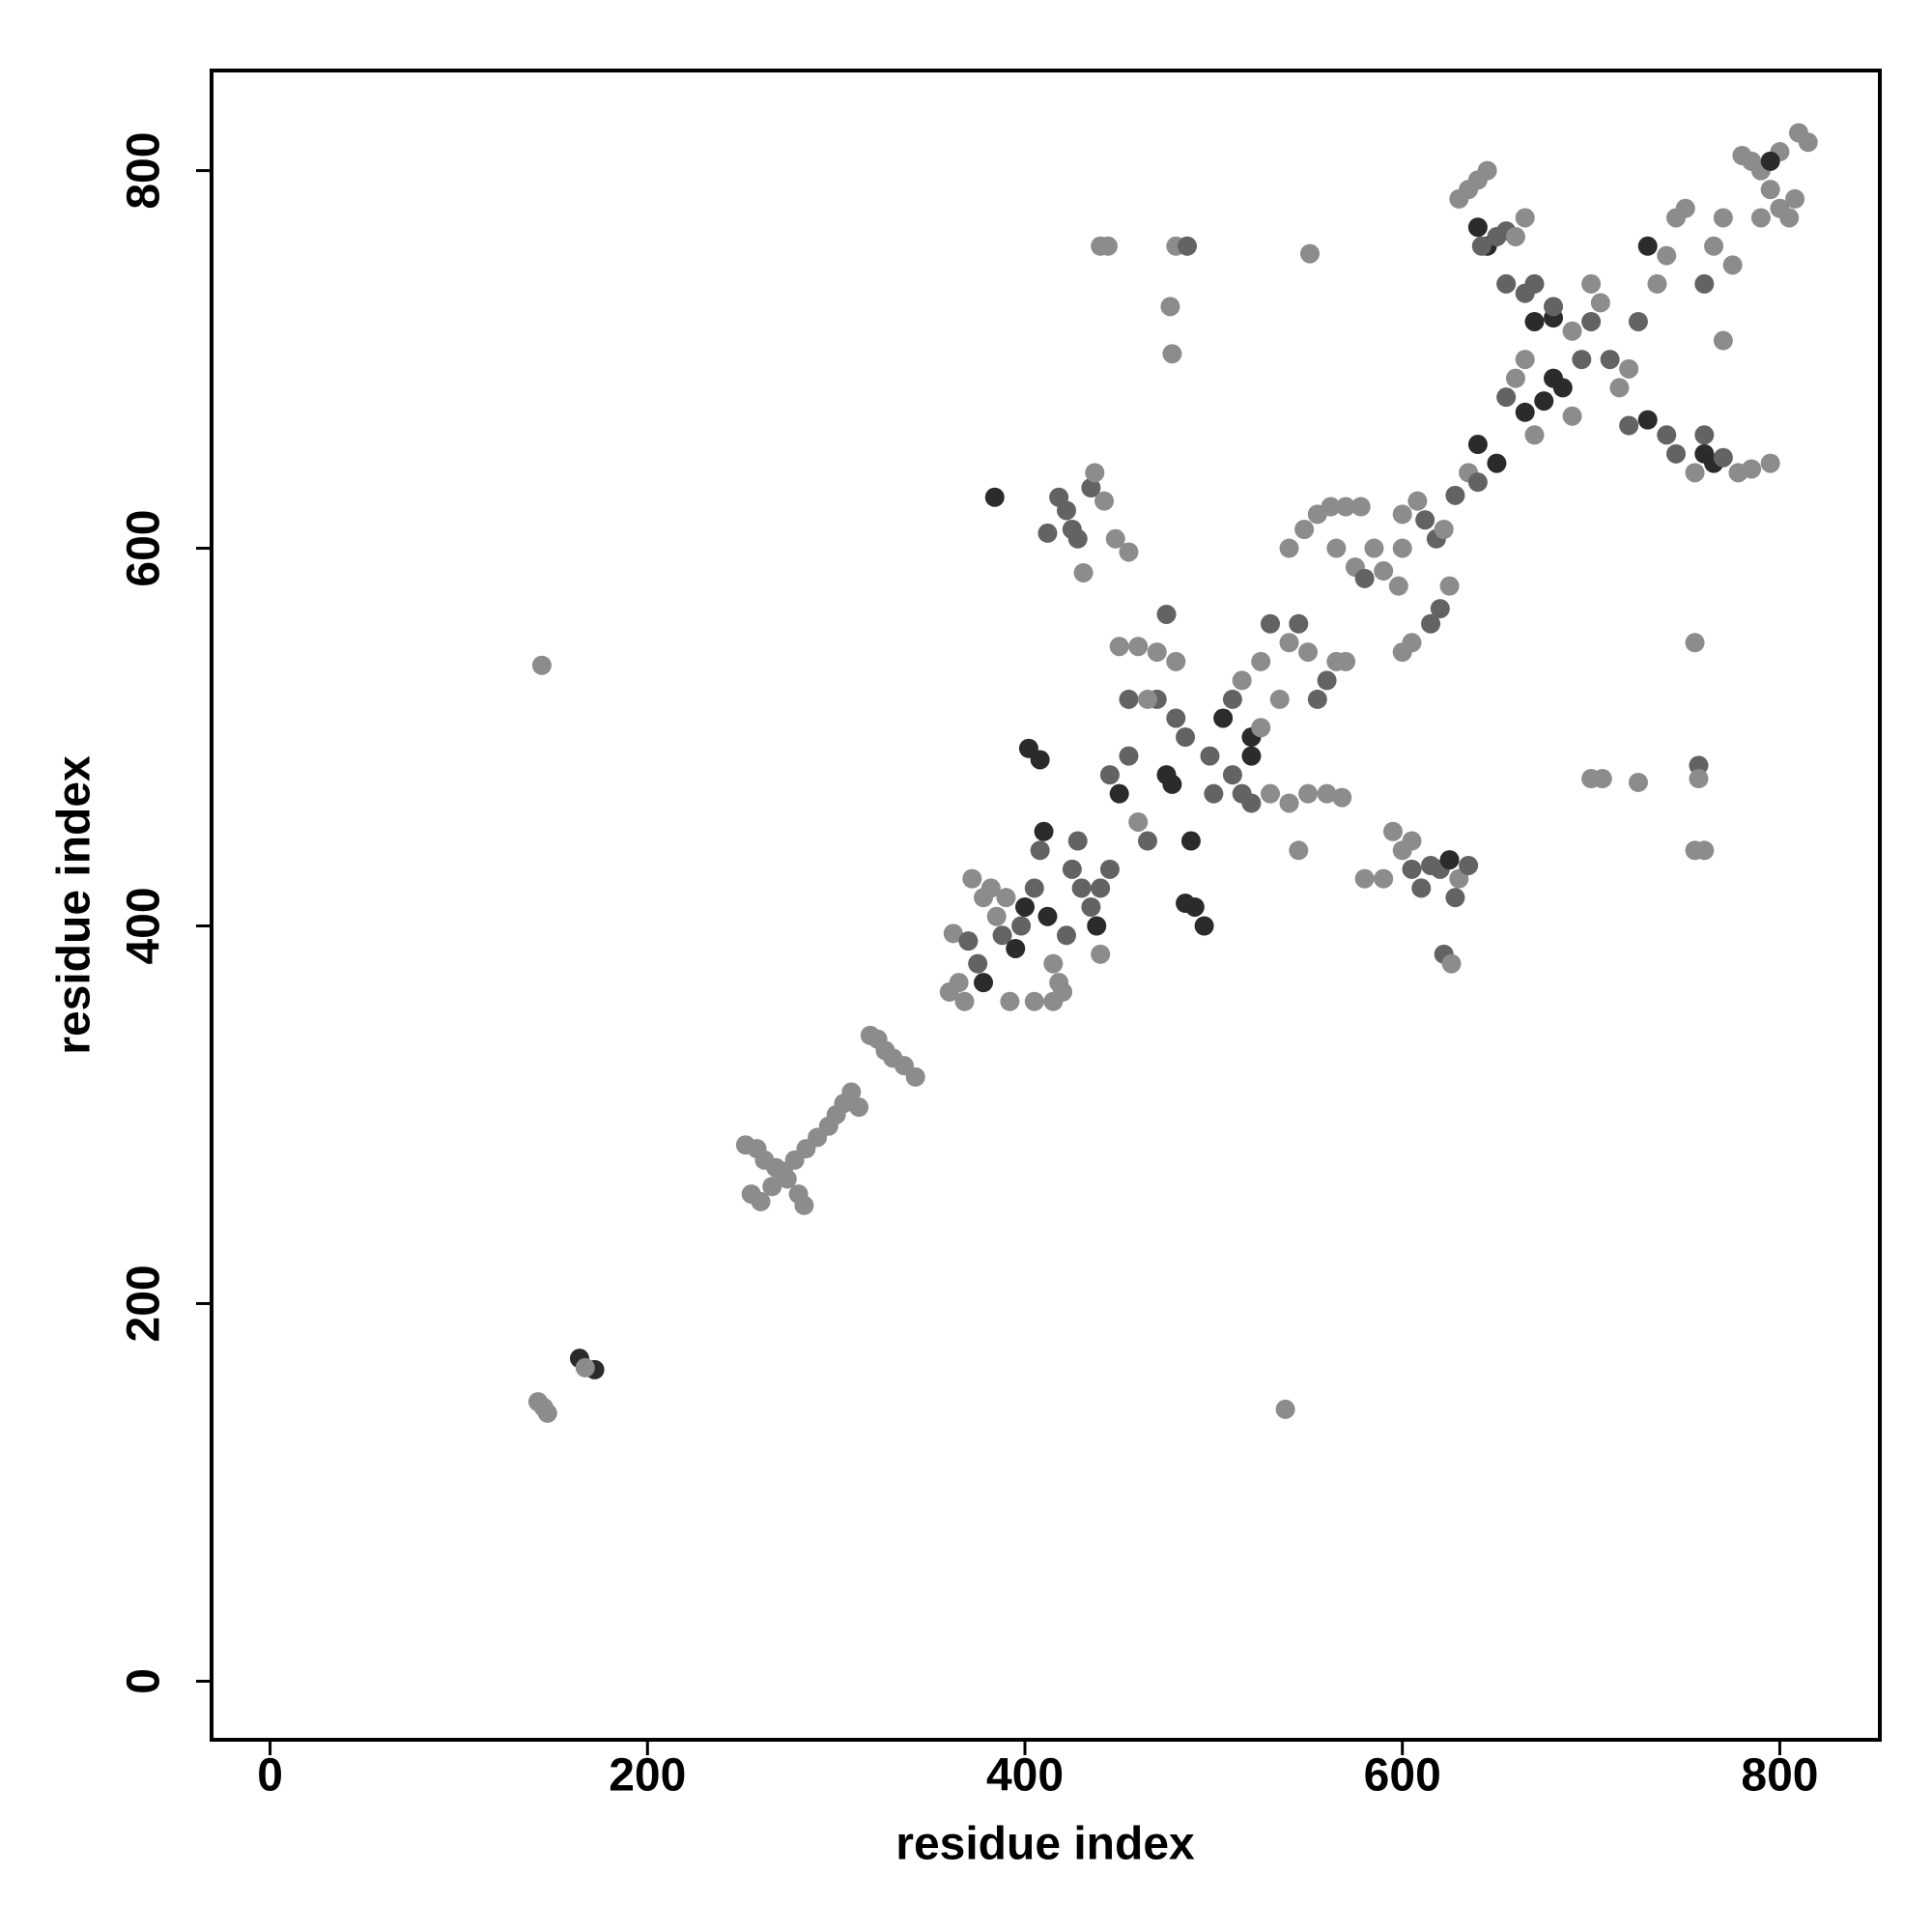 The height and width of the screenshot is (1932, 1932). Describe the element at coordinates (144, 548) in the screenshot. I see `y-tick-label: 600` at that location.